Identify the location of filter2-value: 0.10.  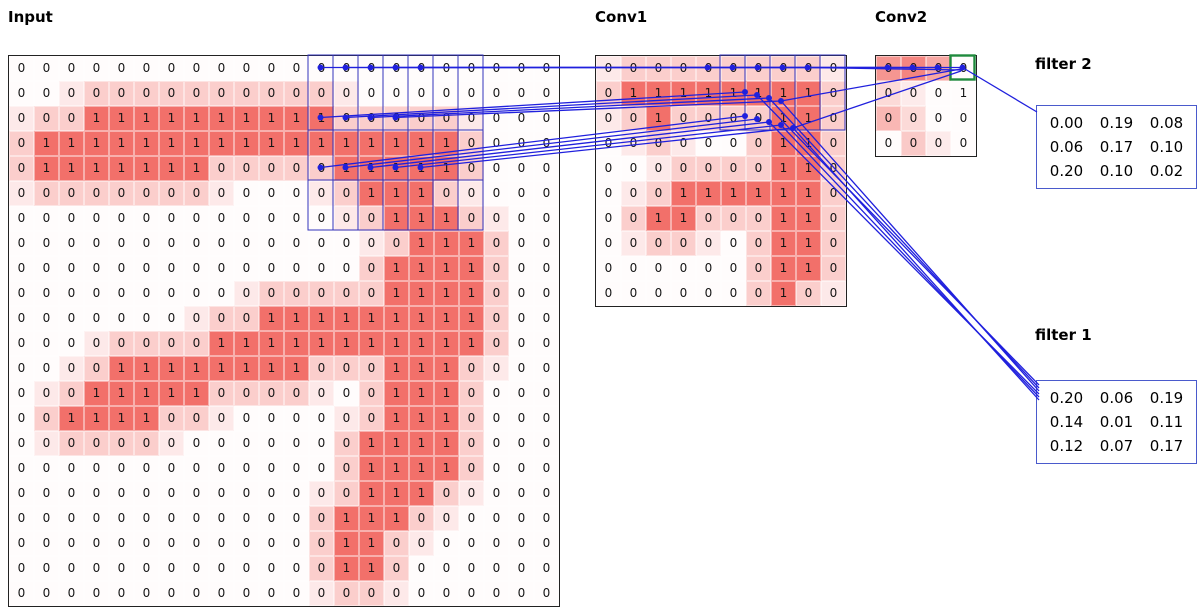
(1166, 147).